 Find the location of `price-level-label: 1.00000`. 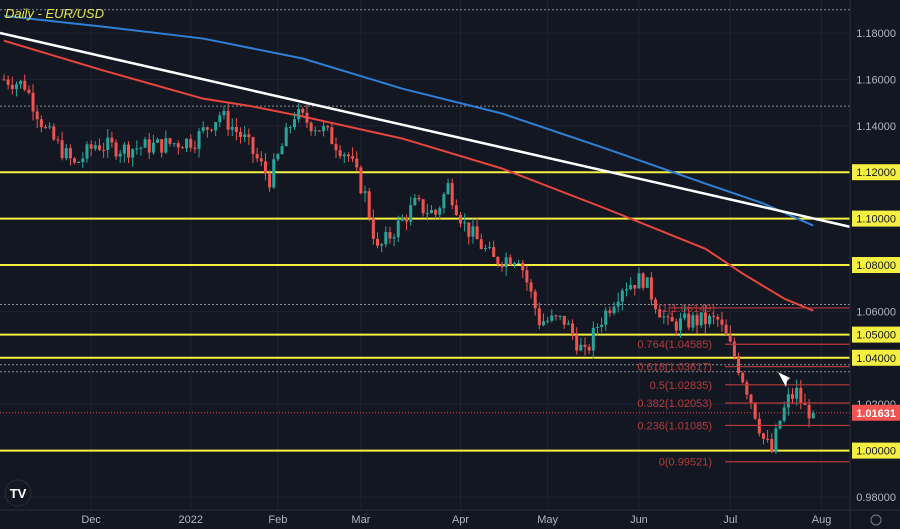

price-level-label: 1.00000 is located at coordinates (876, 452).